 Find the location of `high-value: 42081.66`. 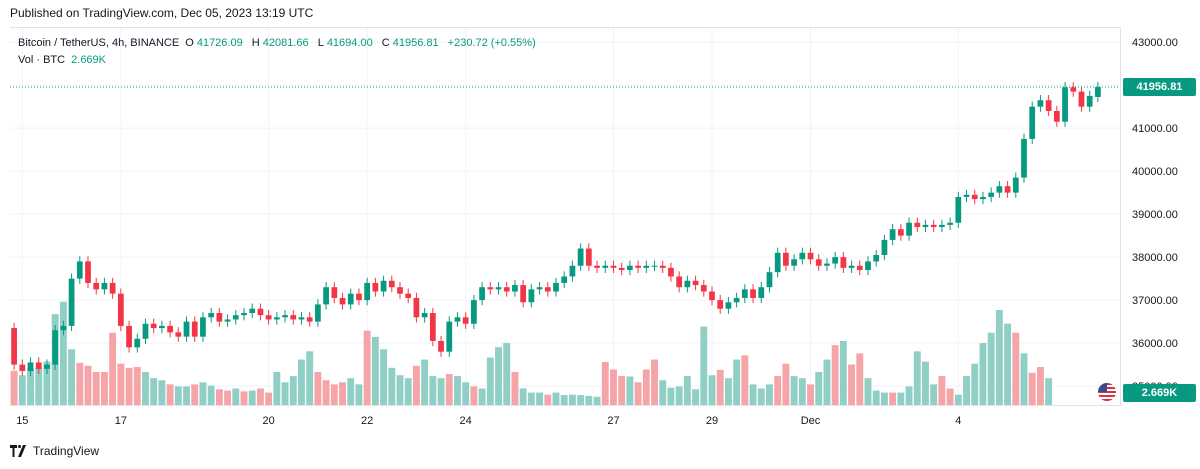

high-value: 42081.66 is located at coordinates (285, 43).